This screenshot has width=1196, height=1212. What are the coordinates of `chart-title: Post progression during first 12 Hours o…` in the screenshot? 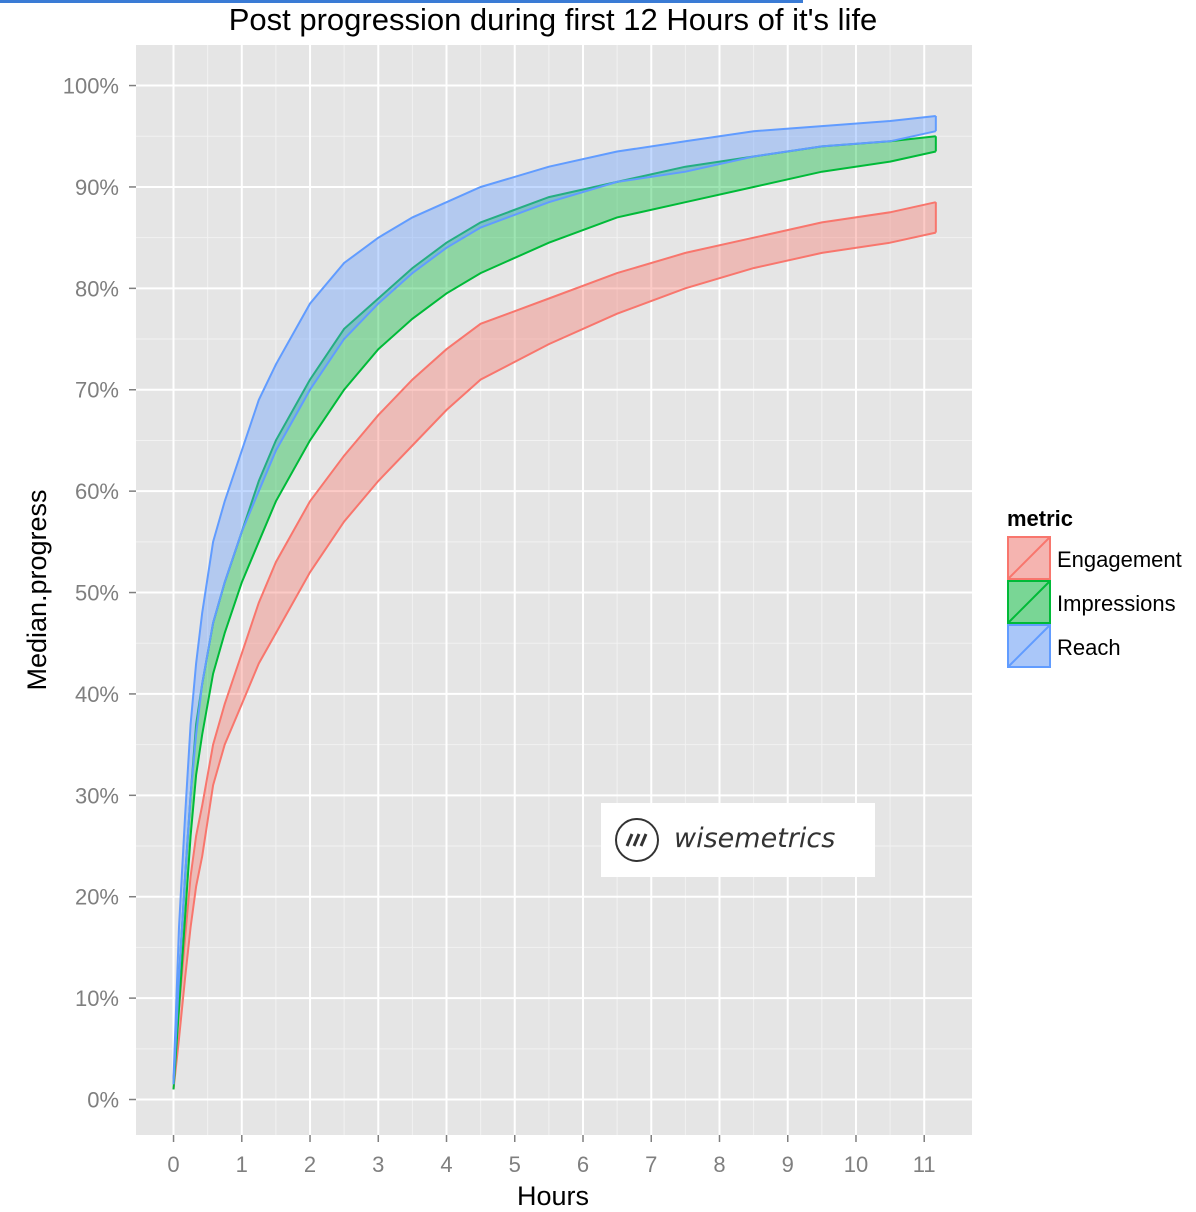 It's located at (553, 19).